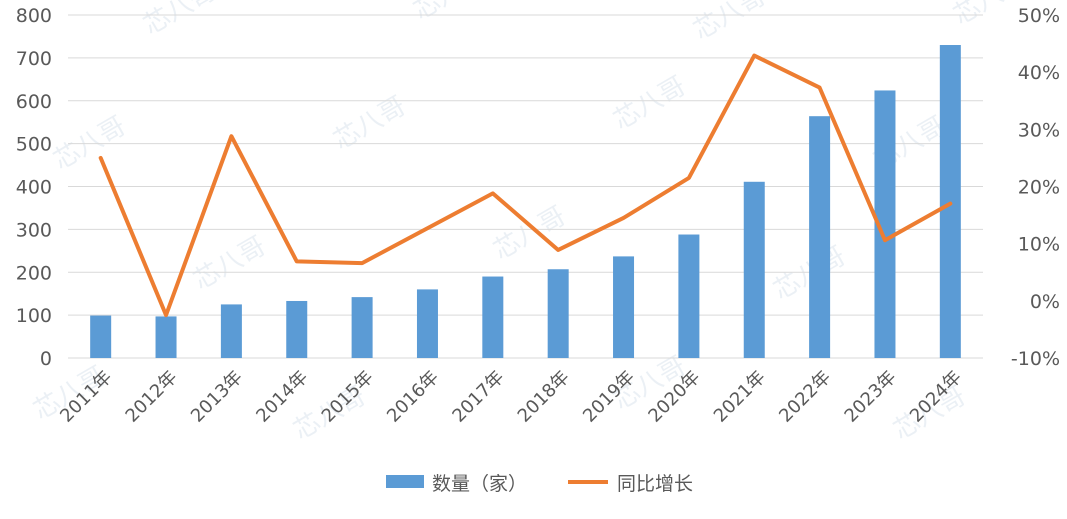 The image size is (1067, 519). Describe the element at coordinates (539, 484) in the screenshot. I see `legend: 数量（家） 同比增长` at that location.